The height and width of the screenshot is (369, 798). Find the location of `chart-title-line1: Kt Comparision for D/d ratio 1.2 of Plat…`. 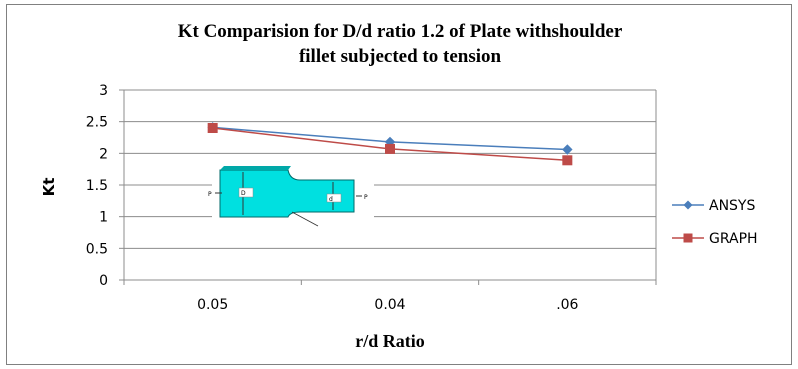

chart-title-line1: Kt Comparision for D/d ratio 1.2 of Plat… is located at coordinates (400, 31).